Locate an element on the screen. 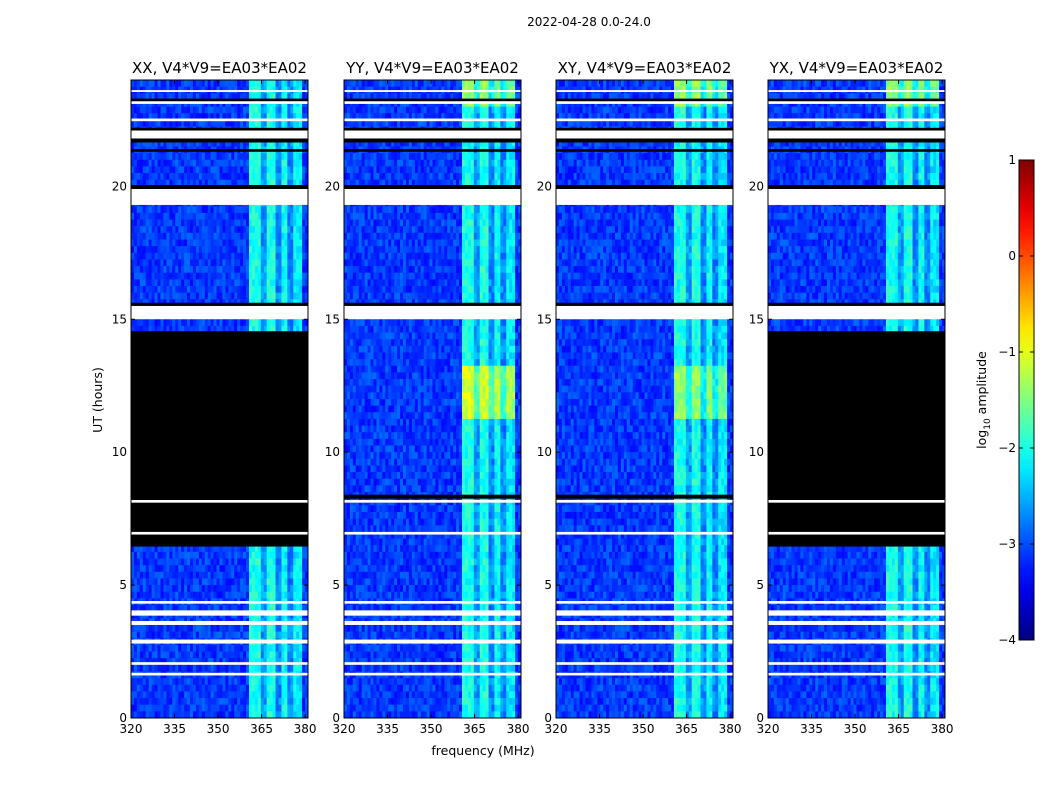 This screenshot has width=1050, height=800. colorbar-tick-label: 0 is located at coordinates (1012, 256).